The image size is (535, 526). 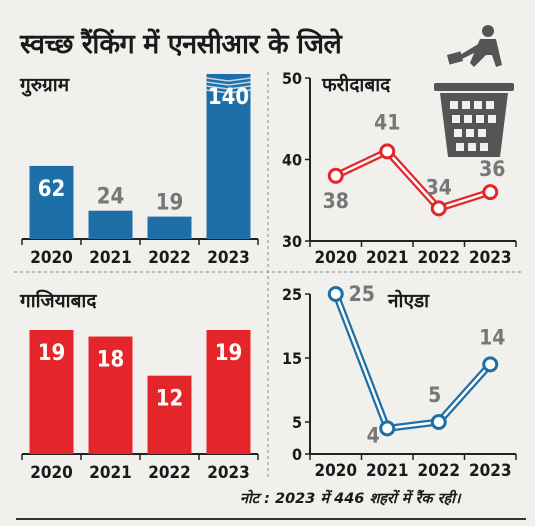 I want to click on page-title: स्वच्छ रैंकिंग में एनसीआर के जिले, so click(x=181, y=44).